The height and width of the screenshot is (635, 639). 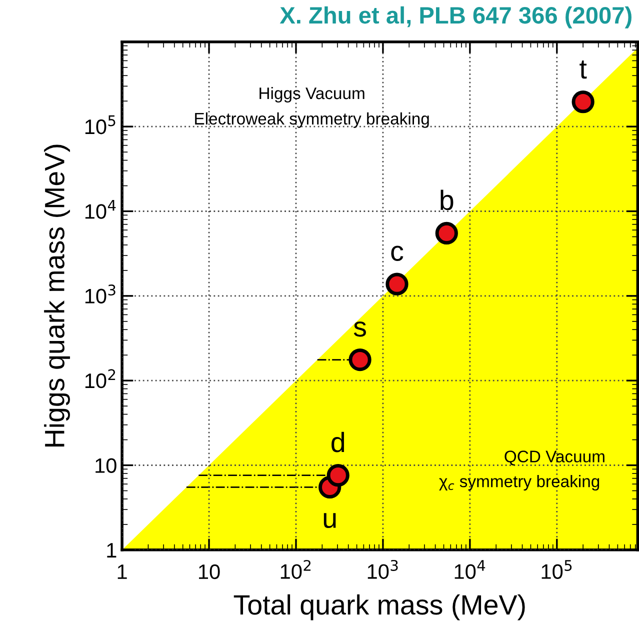 What do you see at coordinates (100, 124) in the screenshot?
I see `y-tick-label: 10$^{5}$` at bounding box center [100, 124].